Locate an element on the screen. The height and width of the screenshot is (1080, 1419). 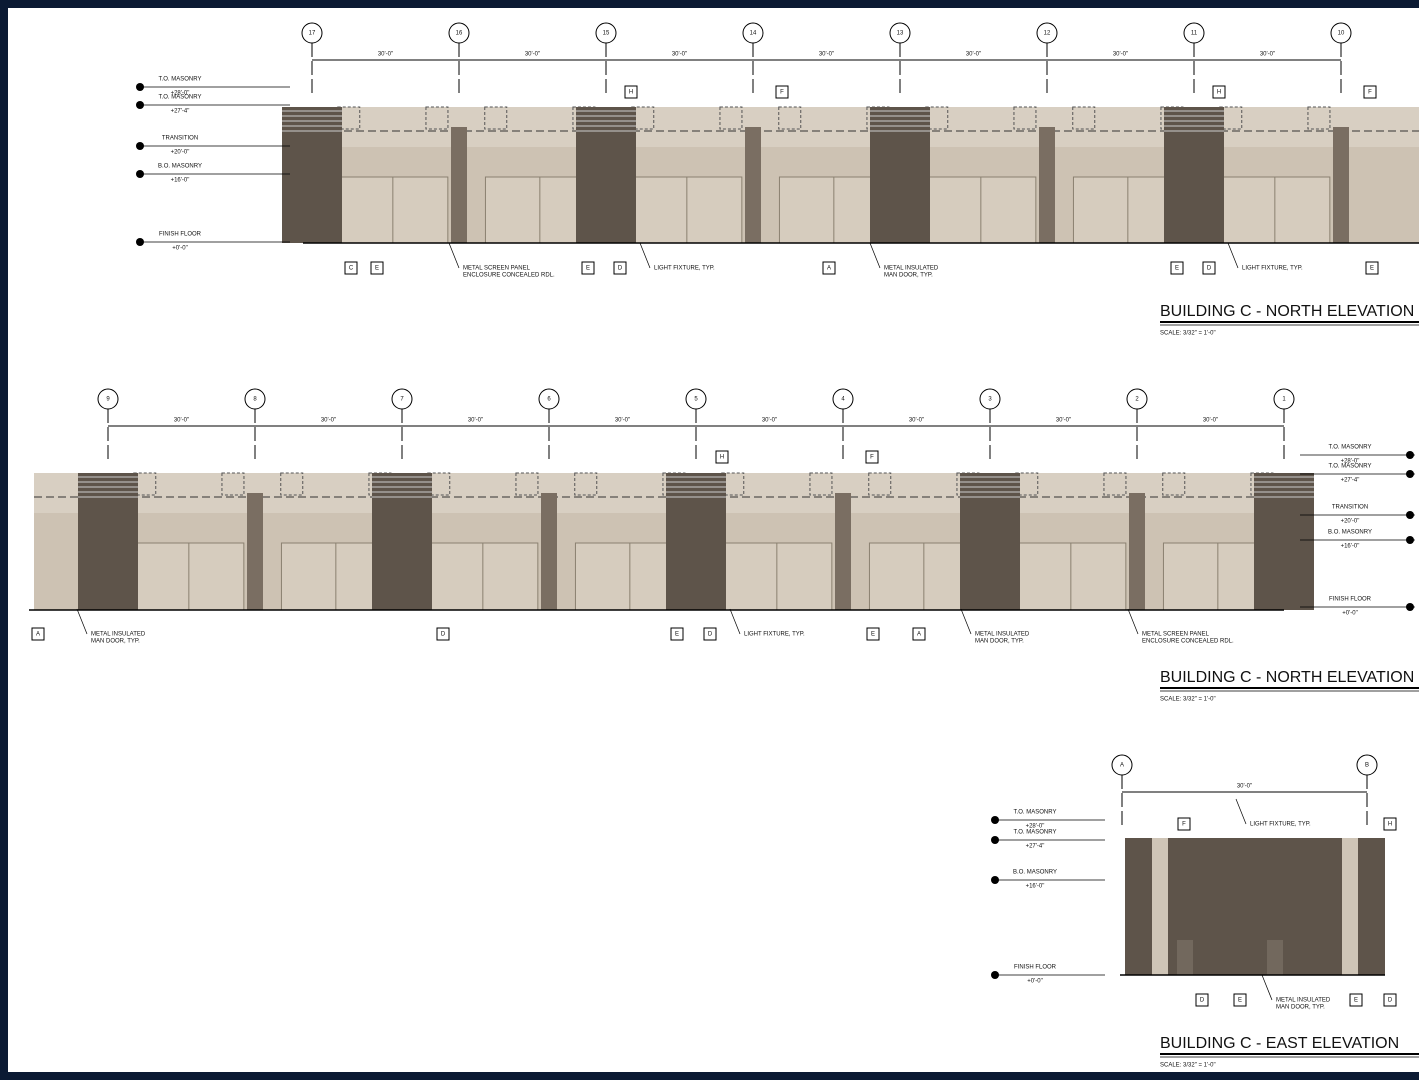
level-elevation: +20'-0" is located at coordinates (180, 153).